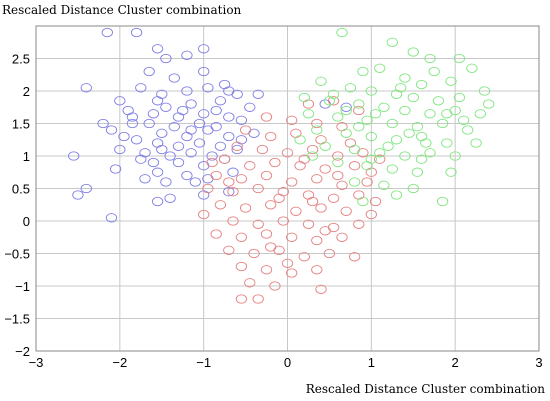 Image resolution: width=550 pixels, height=401 pixels. What do you see at coordinates (36, 362) in the screenshot?
I see `x-tick-label: −3` at bounding box center [36, 362].